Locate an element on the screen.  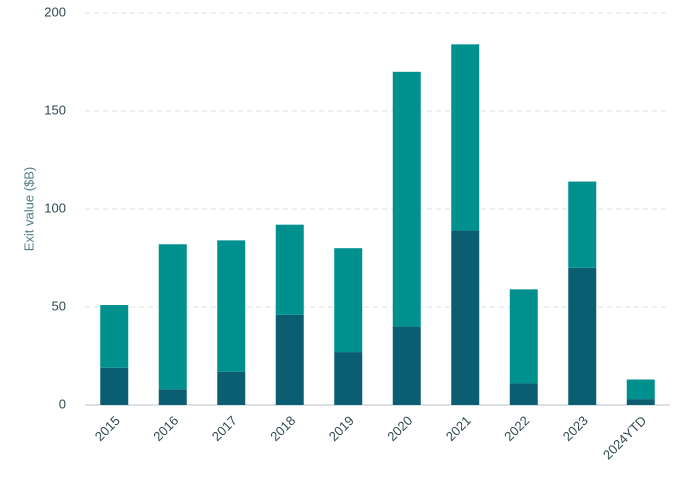
y-axis-label: Exit value ($B) is located at coordinates (28, 209).